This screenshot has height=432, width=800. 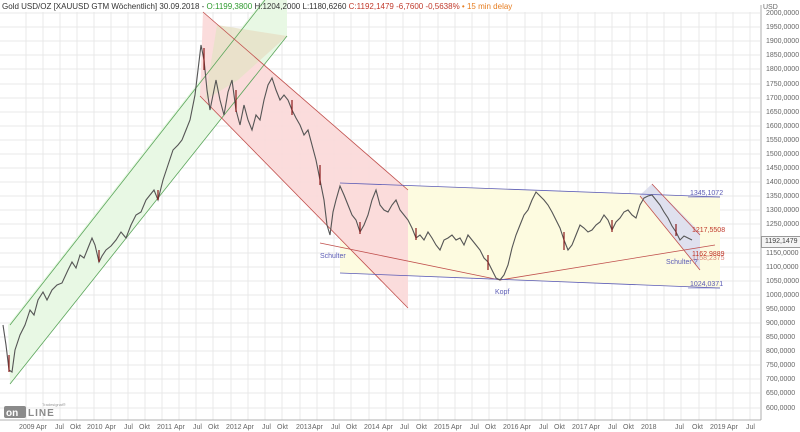 I want to click on tradesignal-logo: on LINE Tradesignal®, so click(x=44, y=412).